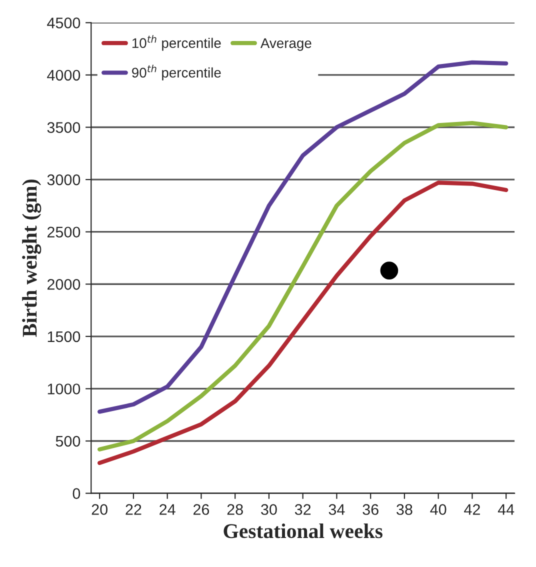 This screenshot has height=567, width=536. I want to click on x-tick-label: 26, so click(201, 509).